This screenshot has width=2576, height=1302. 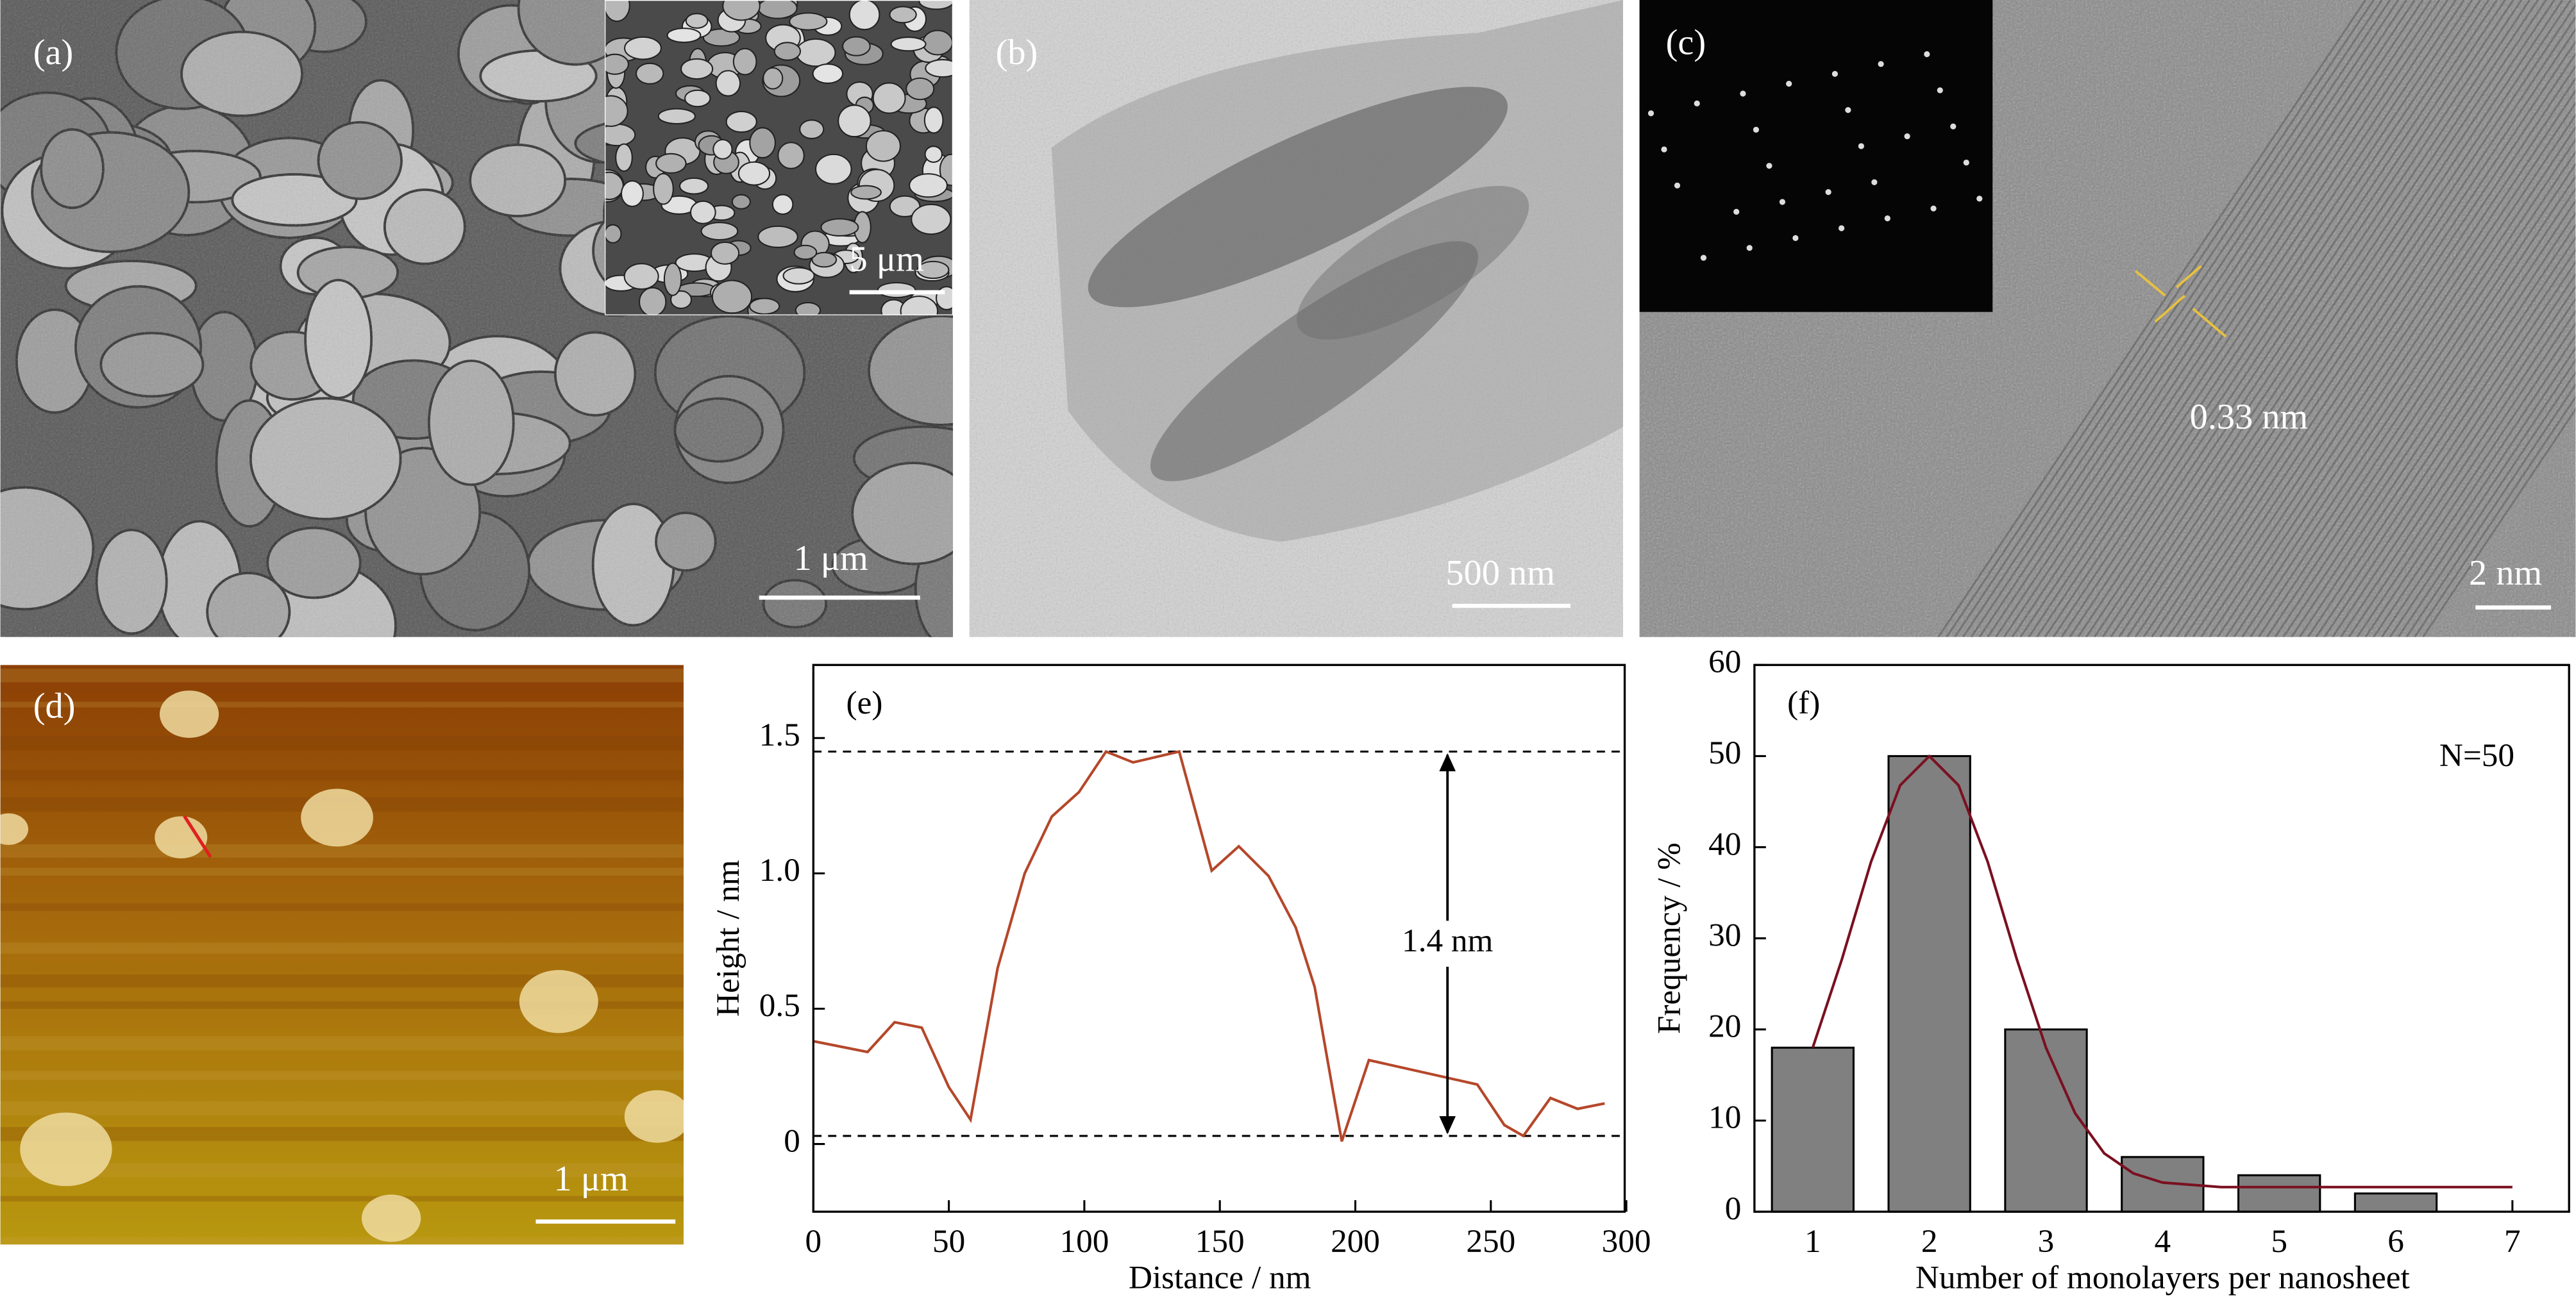 I want to click on bar, so click(x=1813, y=1129).